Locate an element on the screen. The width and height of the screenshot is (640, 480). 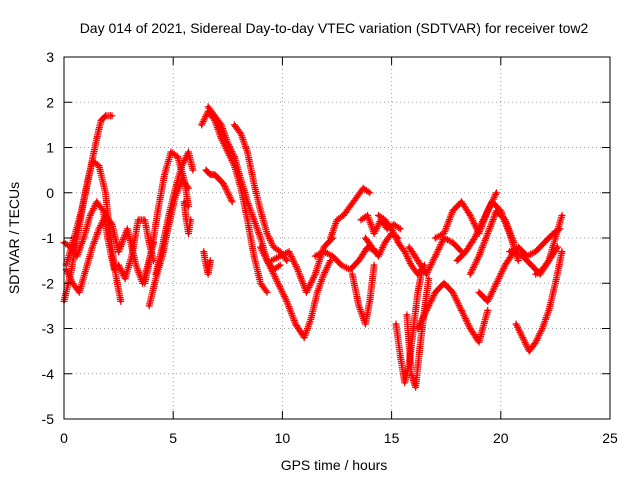
x-tick-label: 0 is located at coordinates (64, 438).